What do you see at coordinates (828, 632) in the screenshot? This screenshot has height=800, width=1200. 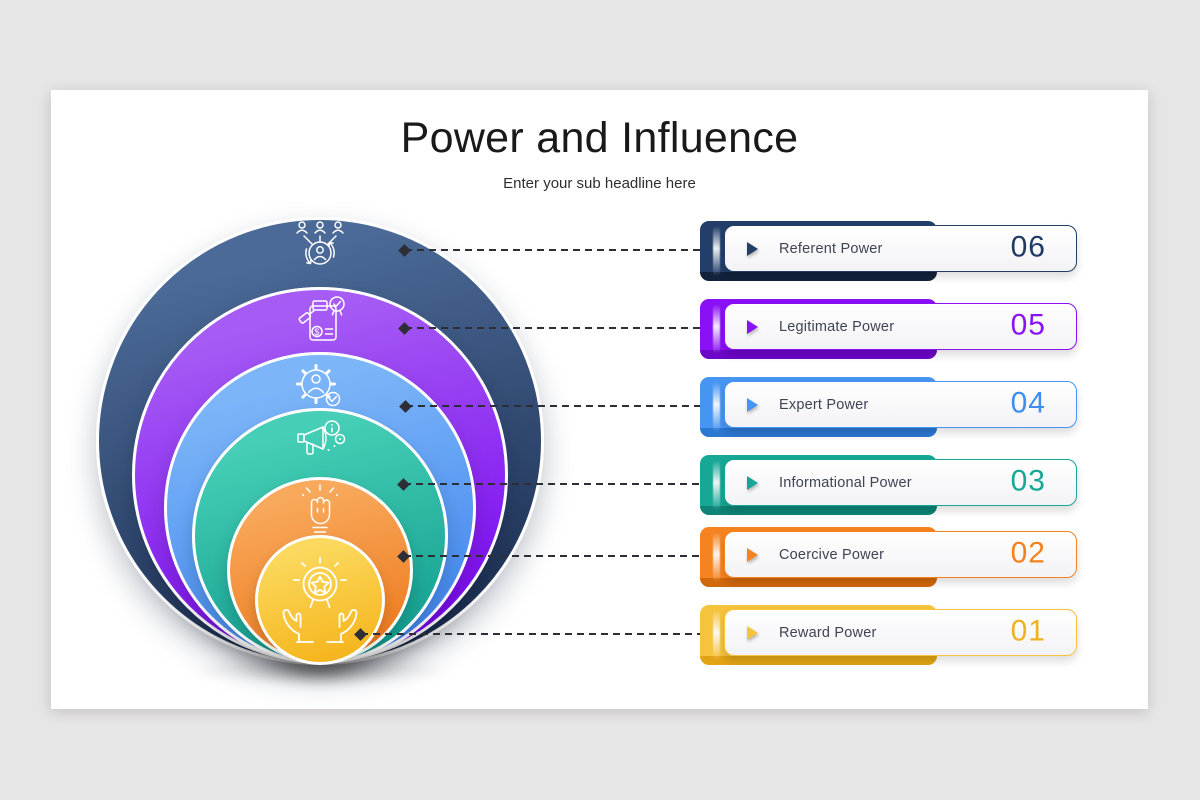 I see `card-label: Reward Power` at bounding box center [828, 632].